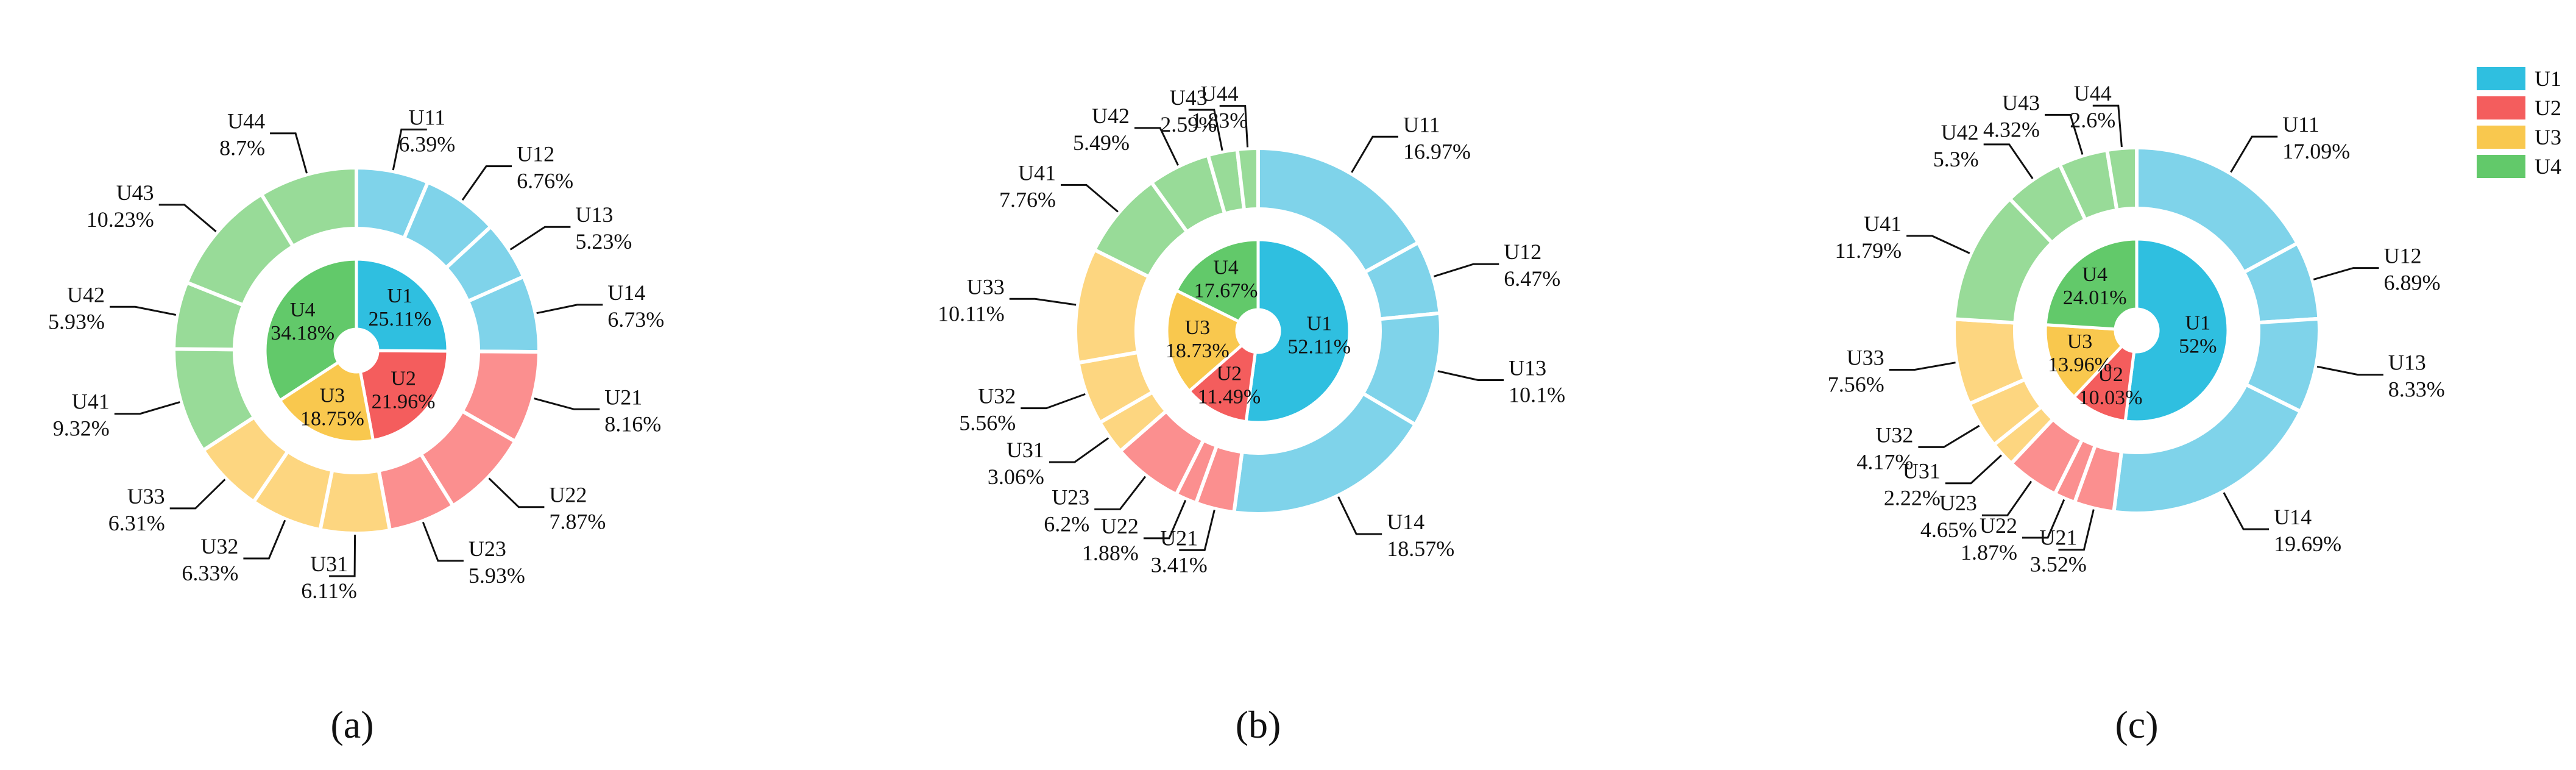 This screenshot has height=770, width=2576. Describe the element at coordinates (1868, 237) in the screenshot. I see `outer-label-u41: U41 11.79%` at that location.